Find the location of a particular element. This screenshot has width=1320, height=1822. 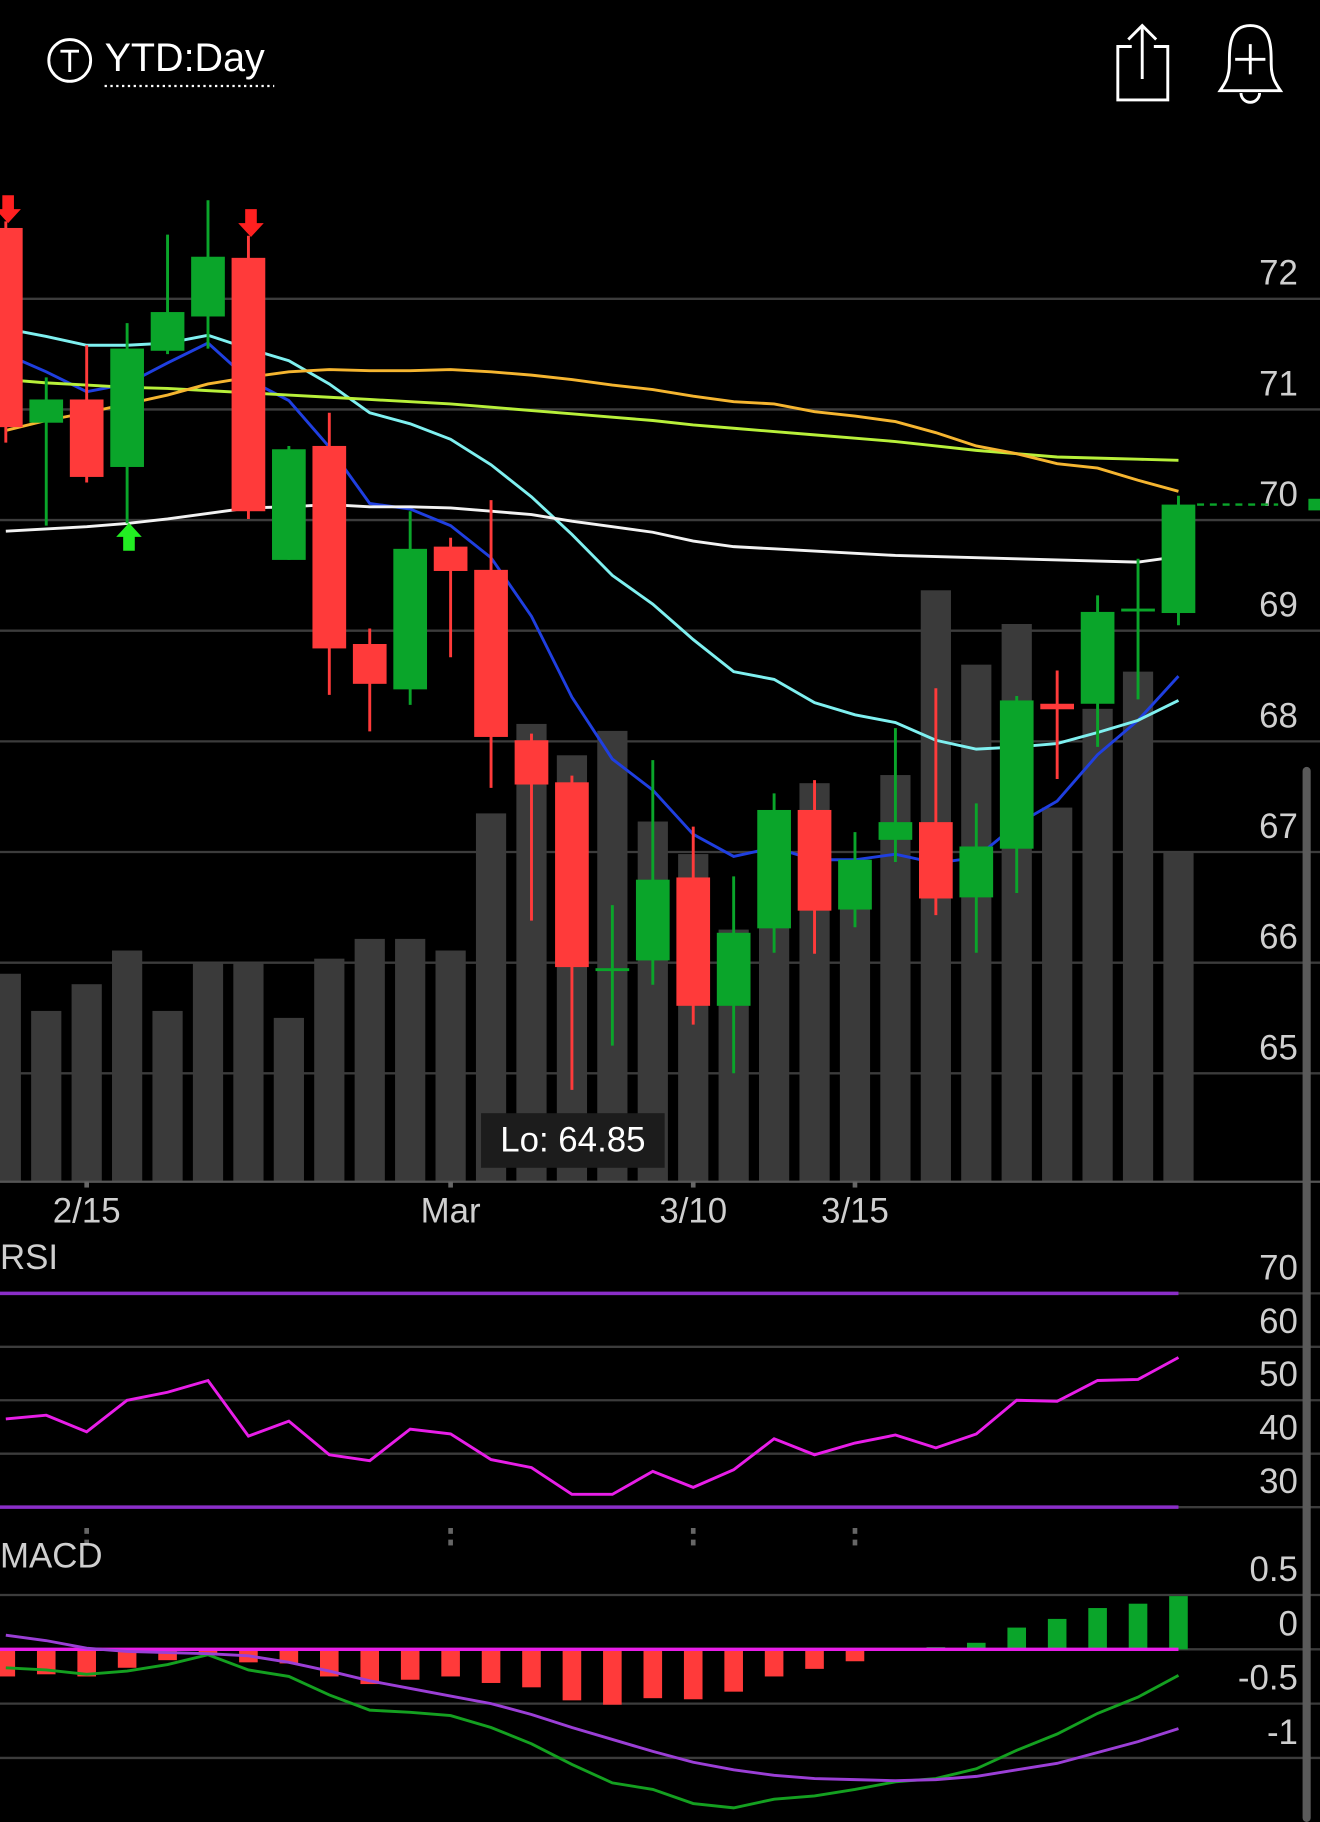

share-box is located at coordinates (1143, 73).